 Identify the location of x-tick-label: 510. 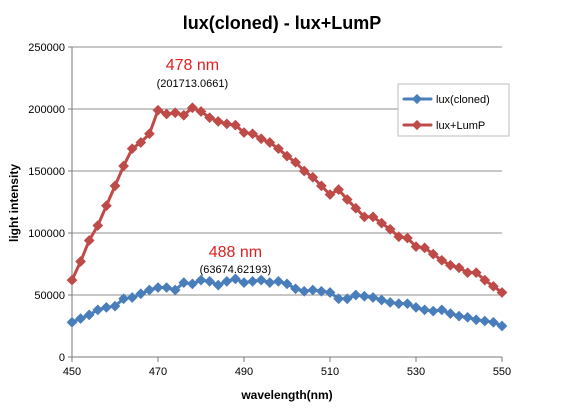
(330, 372).